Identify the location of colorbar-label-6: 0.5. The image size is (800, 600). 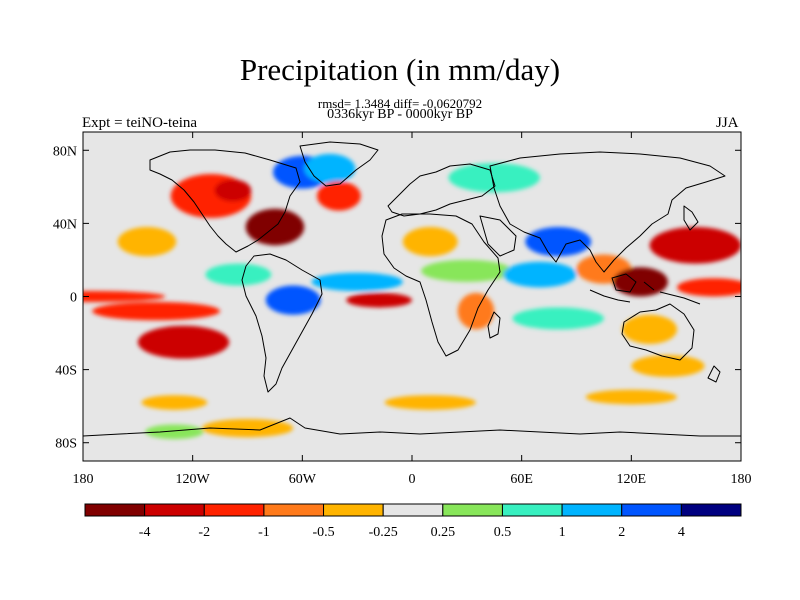
(503, 532).